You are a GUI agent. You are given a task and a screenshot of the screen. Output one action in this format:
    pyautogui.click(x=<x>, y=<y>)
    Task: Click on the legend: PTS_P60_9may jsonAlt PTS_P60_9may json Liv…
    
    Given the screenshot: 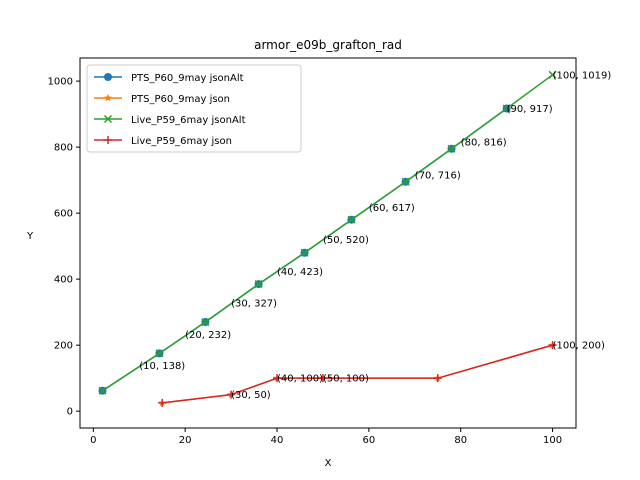 What is the action you would take?
    pyautogui.click(x=194, y=108)
    